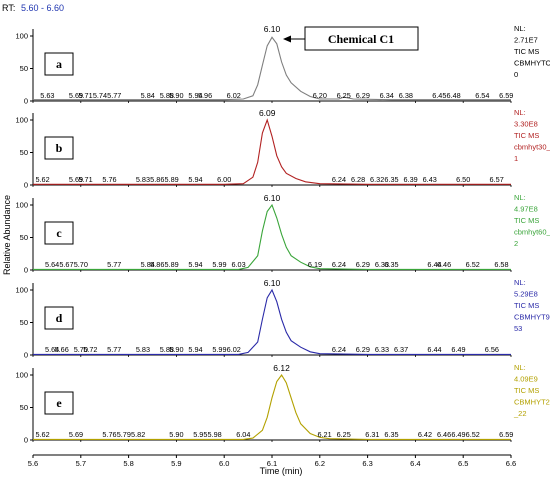  I want to click on info-line: CBMHYT90_, so click(532, 317).